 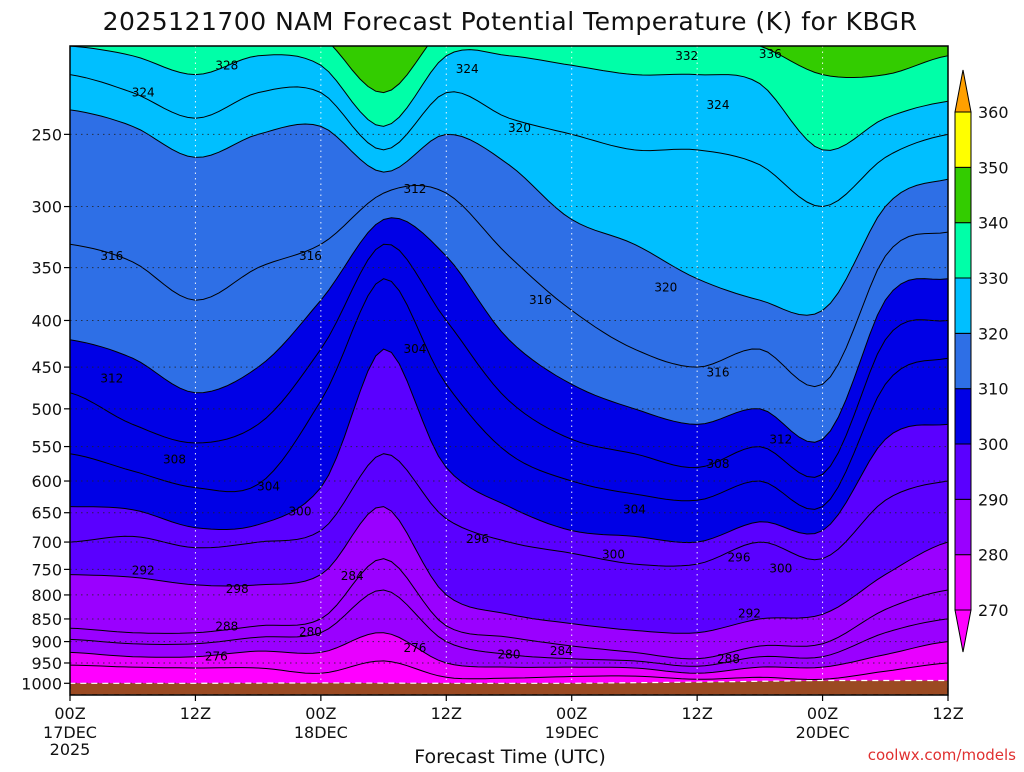 I want to click on y-tick-label-750: 750, so click(x=46, y=569).